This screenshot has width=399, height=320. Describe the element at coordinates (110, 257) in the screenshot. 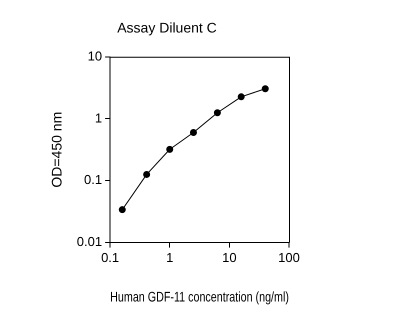

I see `x-tick-label: 0.1` at that location.